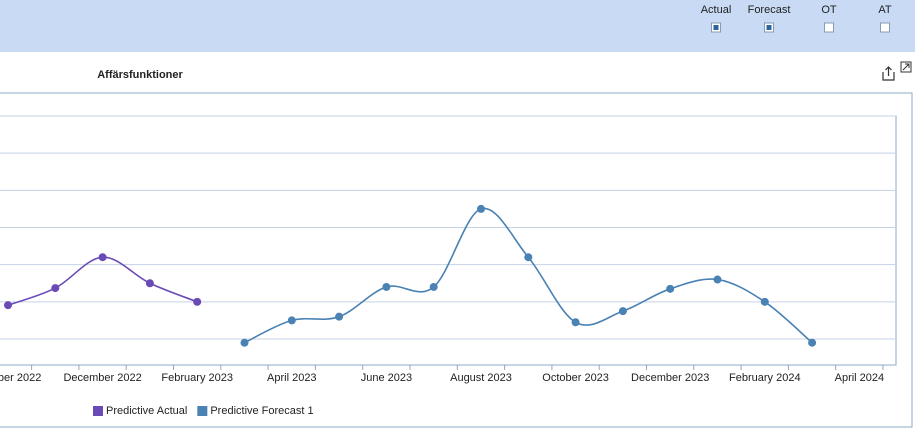 Image resolution: width=915 pixels, height=430 pixels. I want to click on x-tick-label: February 2024, so click(765, 378).